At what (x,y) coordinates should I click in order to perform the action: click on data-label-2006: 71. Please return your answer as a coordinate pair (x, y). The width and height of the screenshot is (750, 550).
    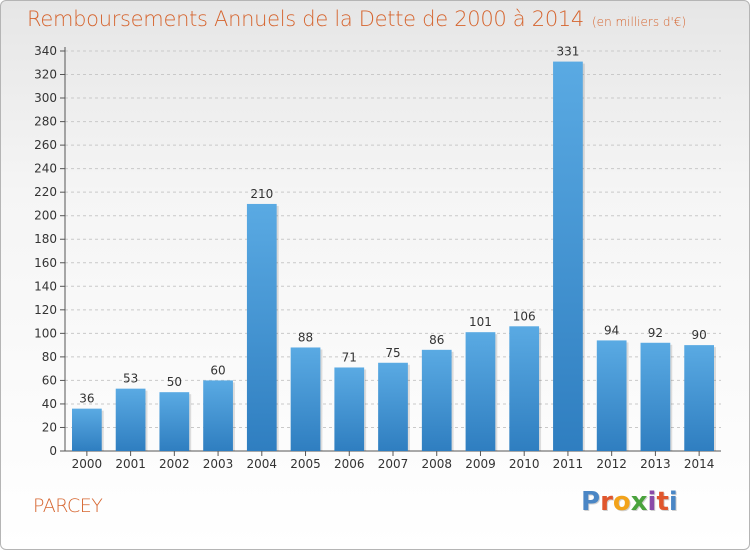
    Looking at the image, I should click on (349, 357).